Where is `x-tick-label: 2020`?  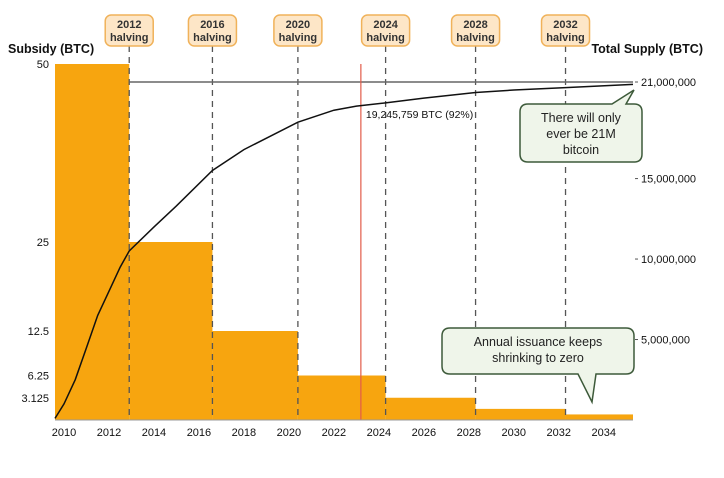 x-tick-label: 2020 is located at coordinates (289, 433).